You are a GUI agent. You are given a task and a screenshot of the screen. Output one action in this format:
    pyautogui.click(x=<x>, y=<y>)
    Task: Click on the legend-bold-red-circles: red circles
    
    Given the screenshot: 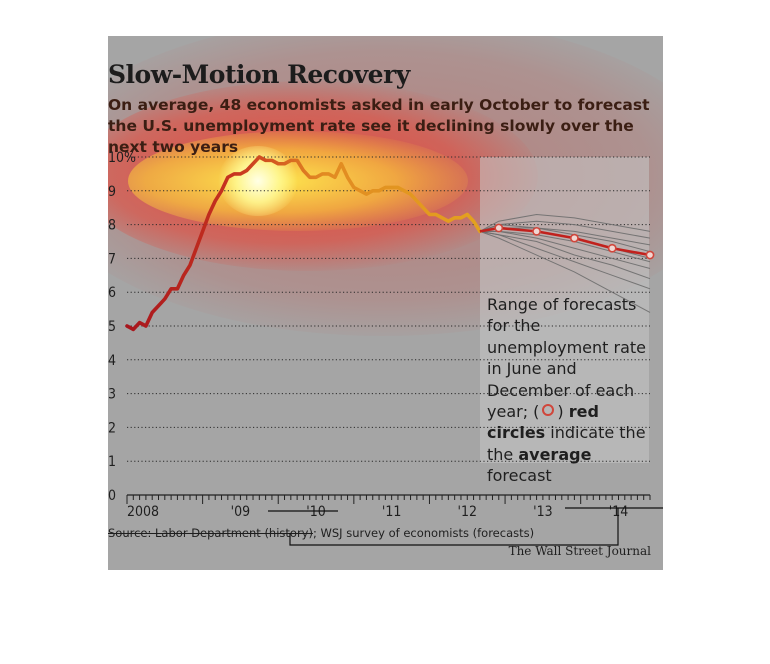 What is the action you would take?
    pyautogui.click(x=543, y=422)
    